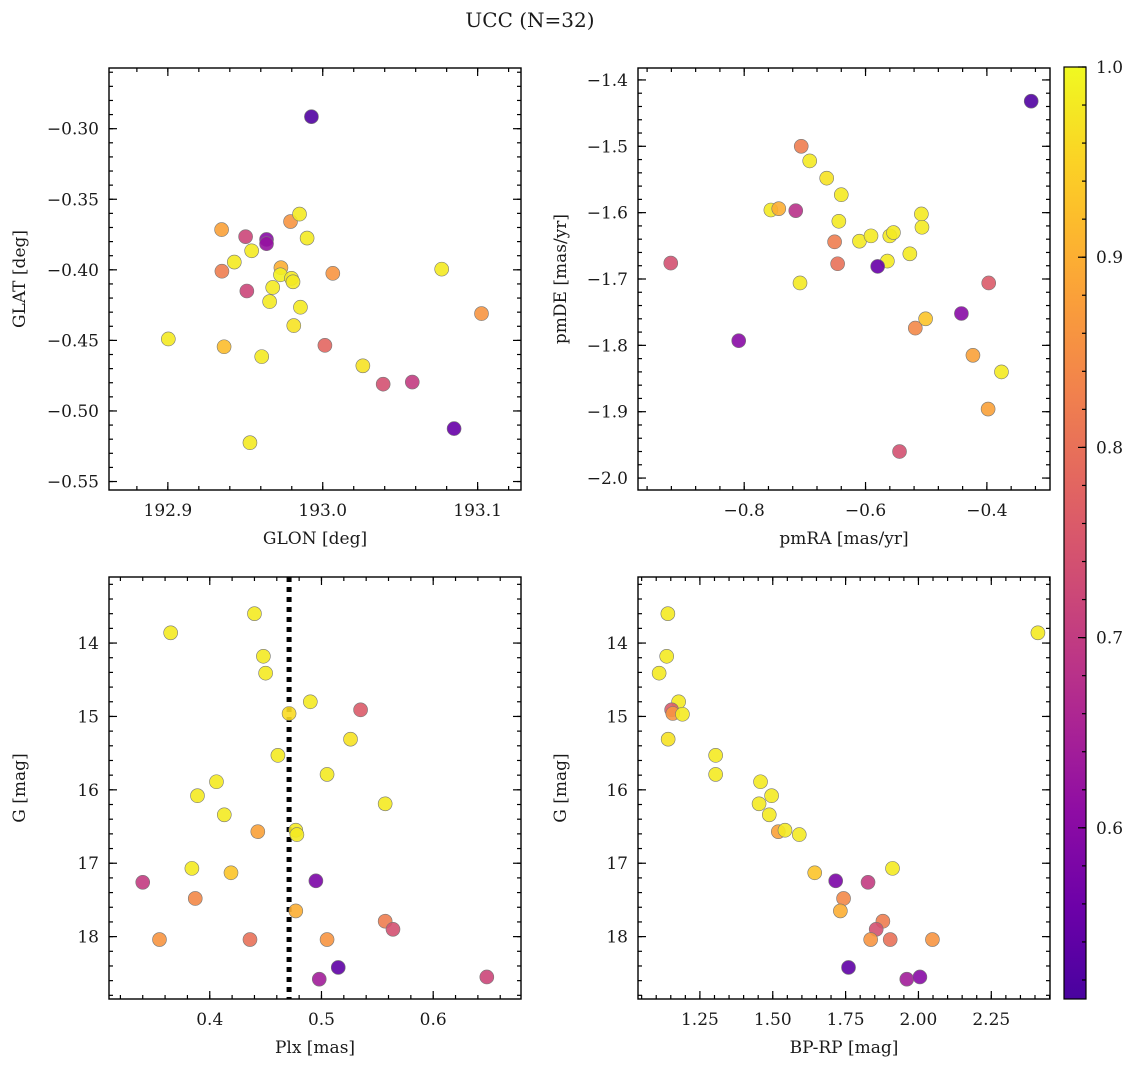  Describe the element at coordinates (20, 279) in the screenshot. I see `y-axis-label: GLAT [deg]` at that location.